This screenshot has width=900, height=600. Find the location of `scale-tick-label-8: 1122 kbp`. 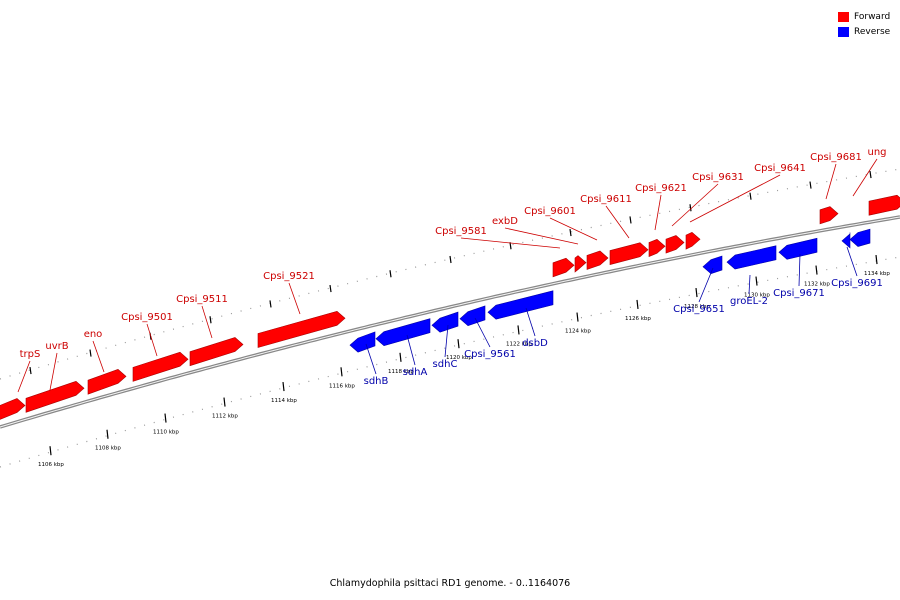

scale-tick-label-8: 1122 kbp is located at coordinates (519, 344).